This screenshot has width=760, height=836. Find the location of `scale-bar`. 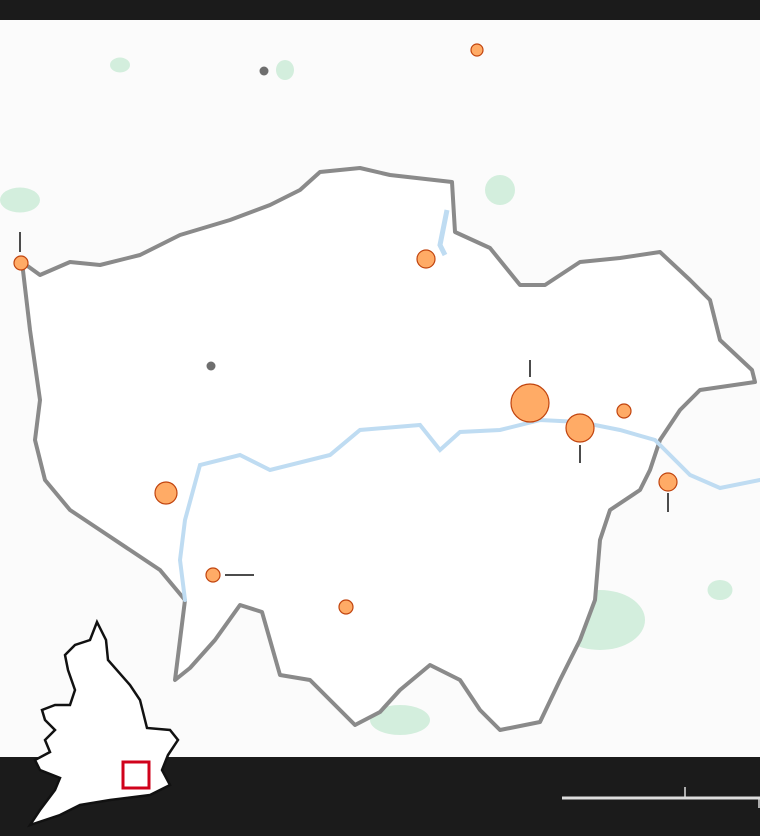

scale-bar is located at coordinates (661, 797).